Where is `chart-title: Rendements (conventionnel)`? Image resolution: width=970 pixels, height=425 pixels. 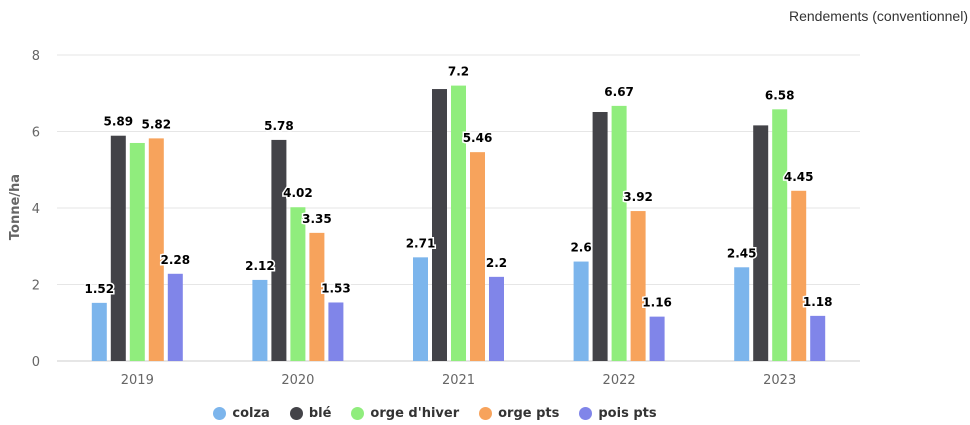
chart-title: Rendements (conventionnel) is located at coordinates (878, 16).